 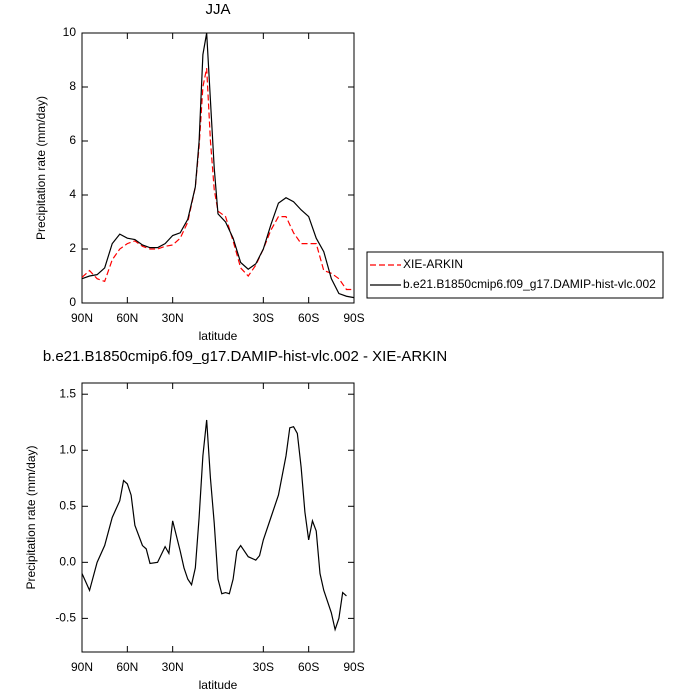 What do you see at coordinates (515, 275) in the screenshot?
I see `legend-box` at bounding box center [515, 275].